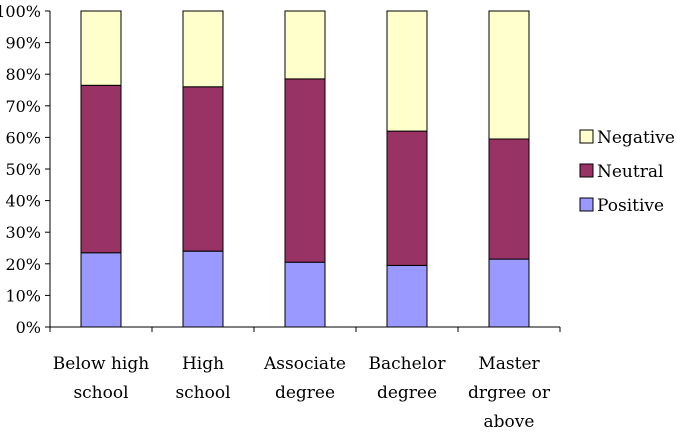  I want to click on y-tick-label: 100%, so click(20, 11).